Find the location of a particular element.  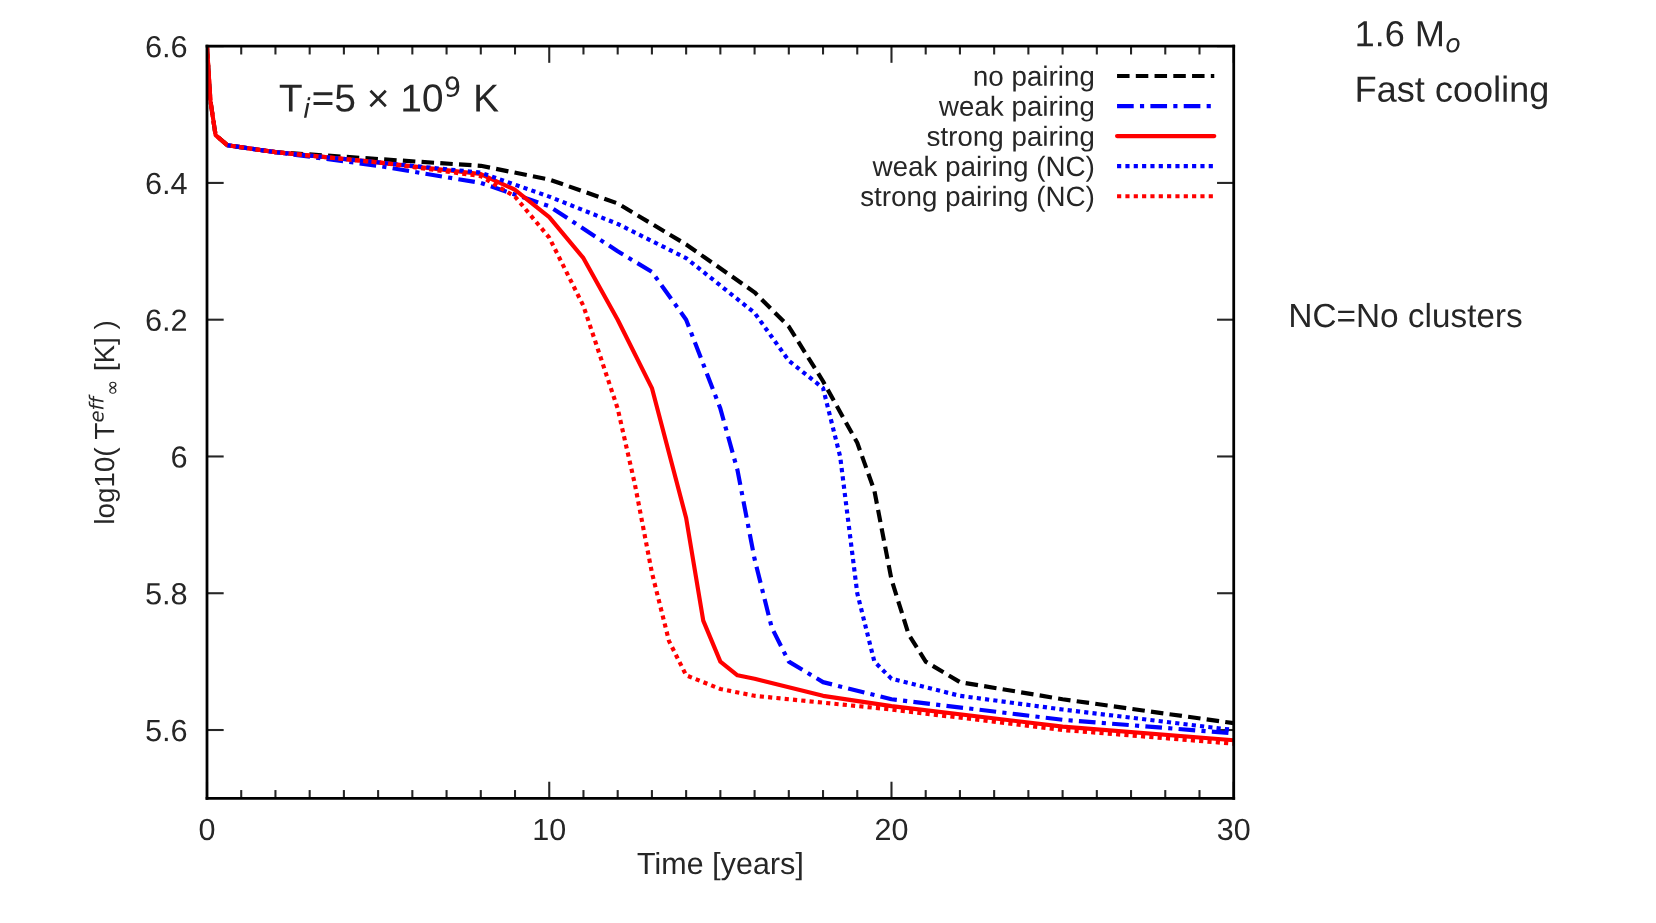

x-tick-label: 20 is located at coordinates (892, 829).